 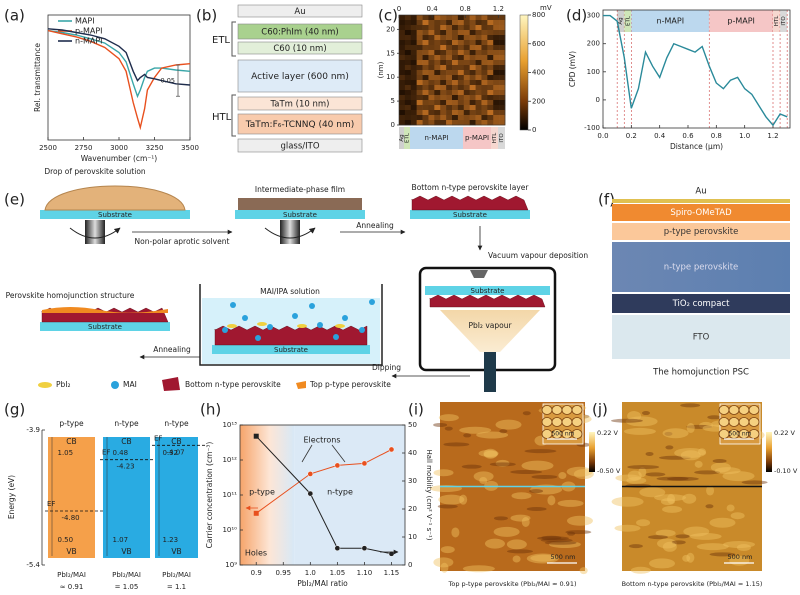 I want to click on annotation: Holes, so click(x=256, y=553).